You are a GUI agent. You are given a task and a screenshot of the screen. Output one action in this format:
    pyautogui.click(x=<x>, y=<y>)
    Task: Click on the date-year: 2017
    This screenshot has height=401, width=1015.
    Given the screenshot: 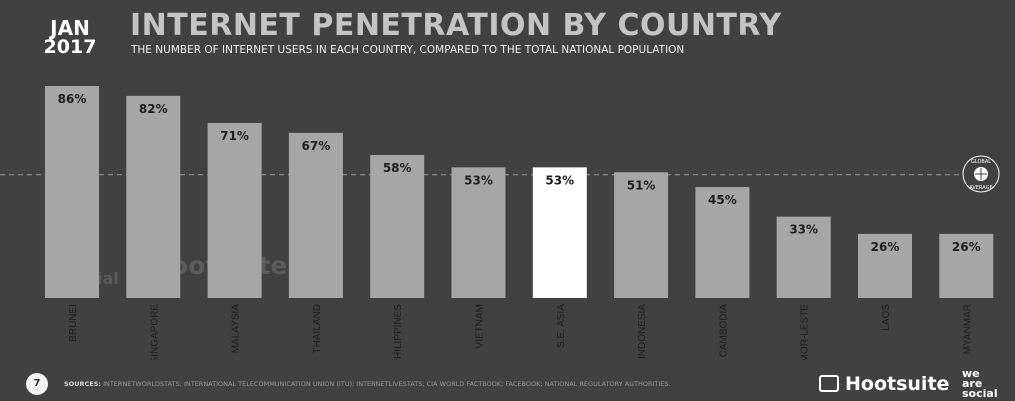 What is the action you would take?
    pyautogui.click(x=70, y=47)
    